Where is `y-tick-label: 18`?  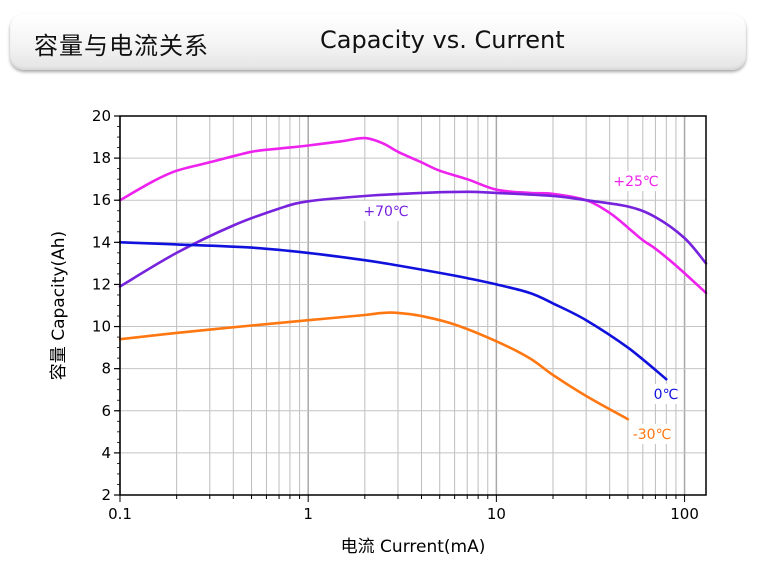 y-tick-label: 18 is located at coordinates (101, 158).